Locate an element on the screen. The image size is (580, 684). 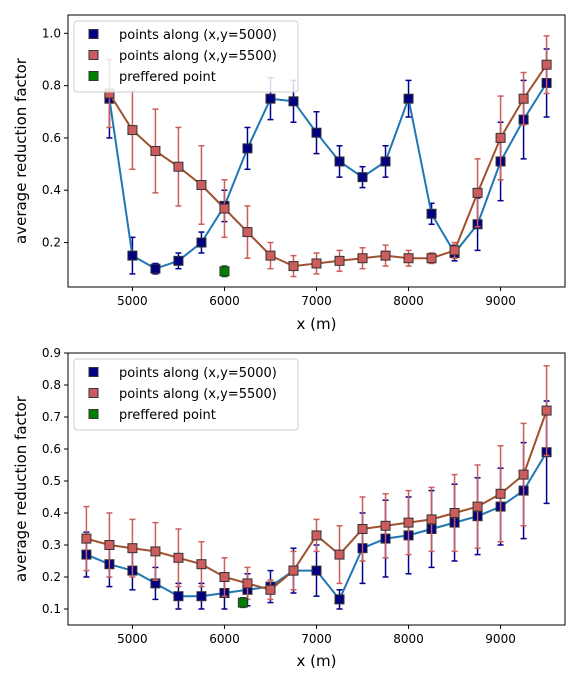
x-tick-label: 6000 is located at coordinates (224, 301).